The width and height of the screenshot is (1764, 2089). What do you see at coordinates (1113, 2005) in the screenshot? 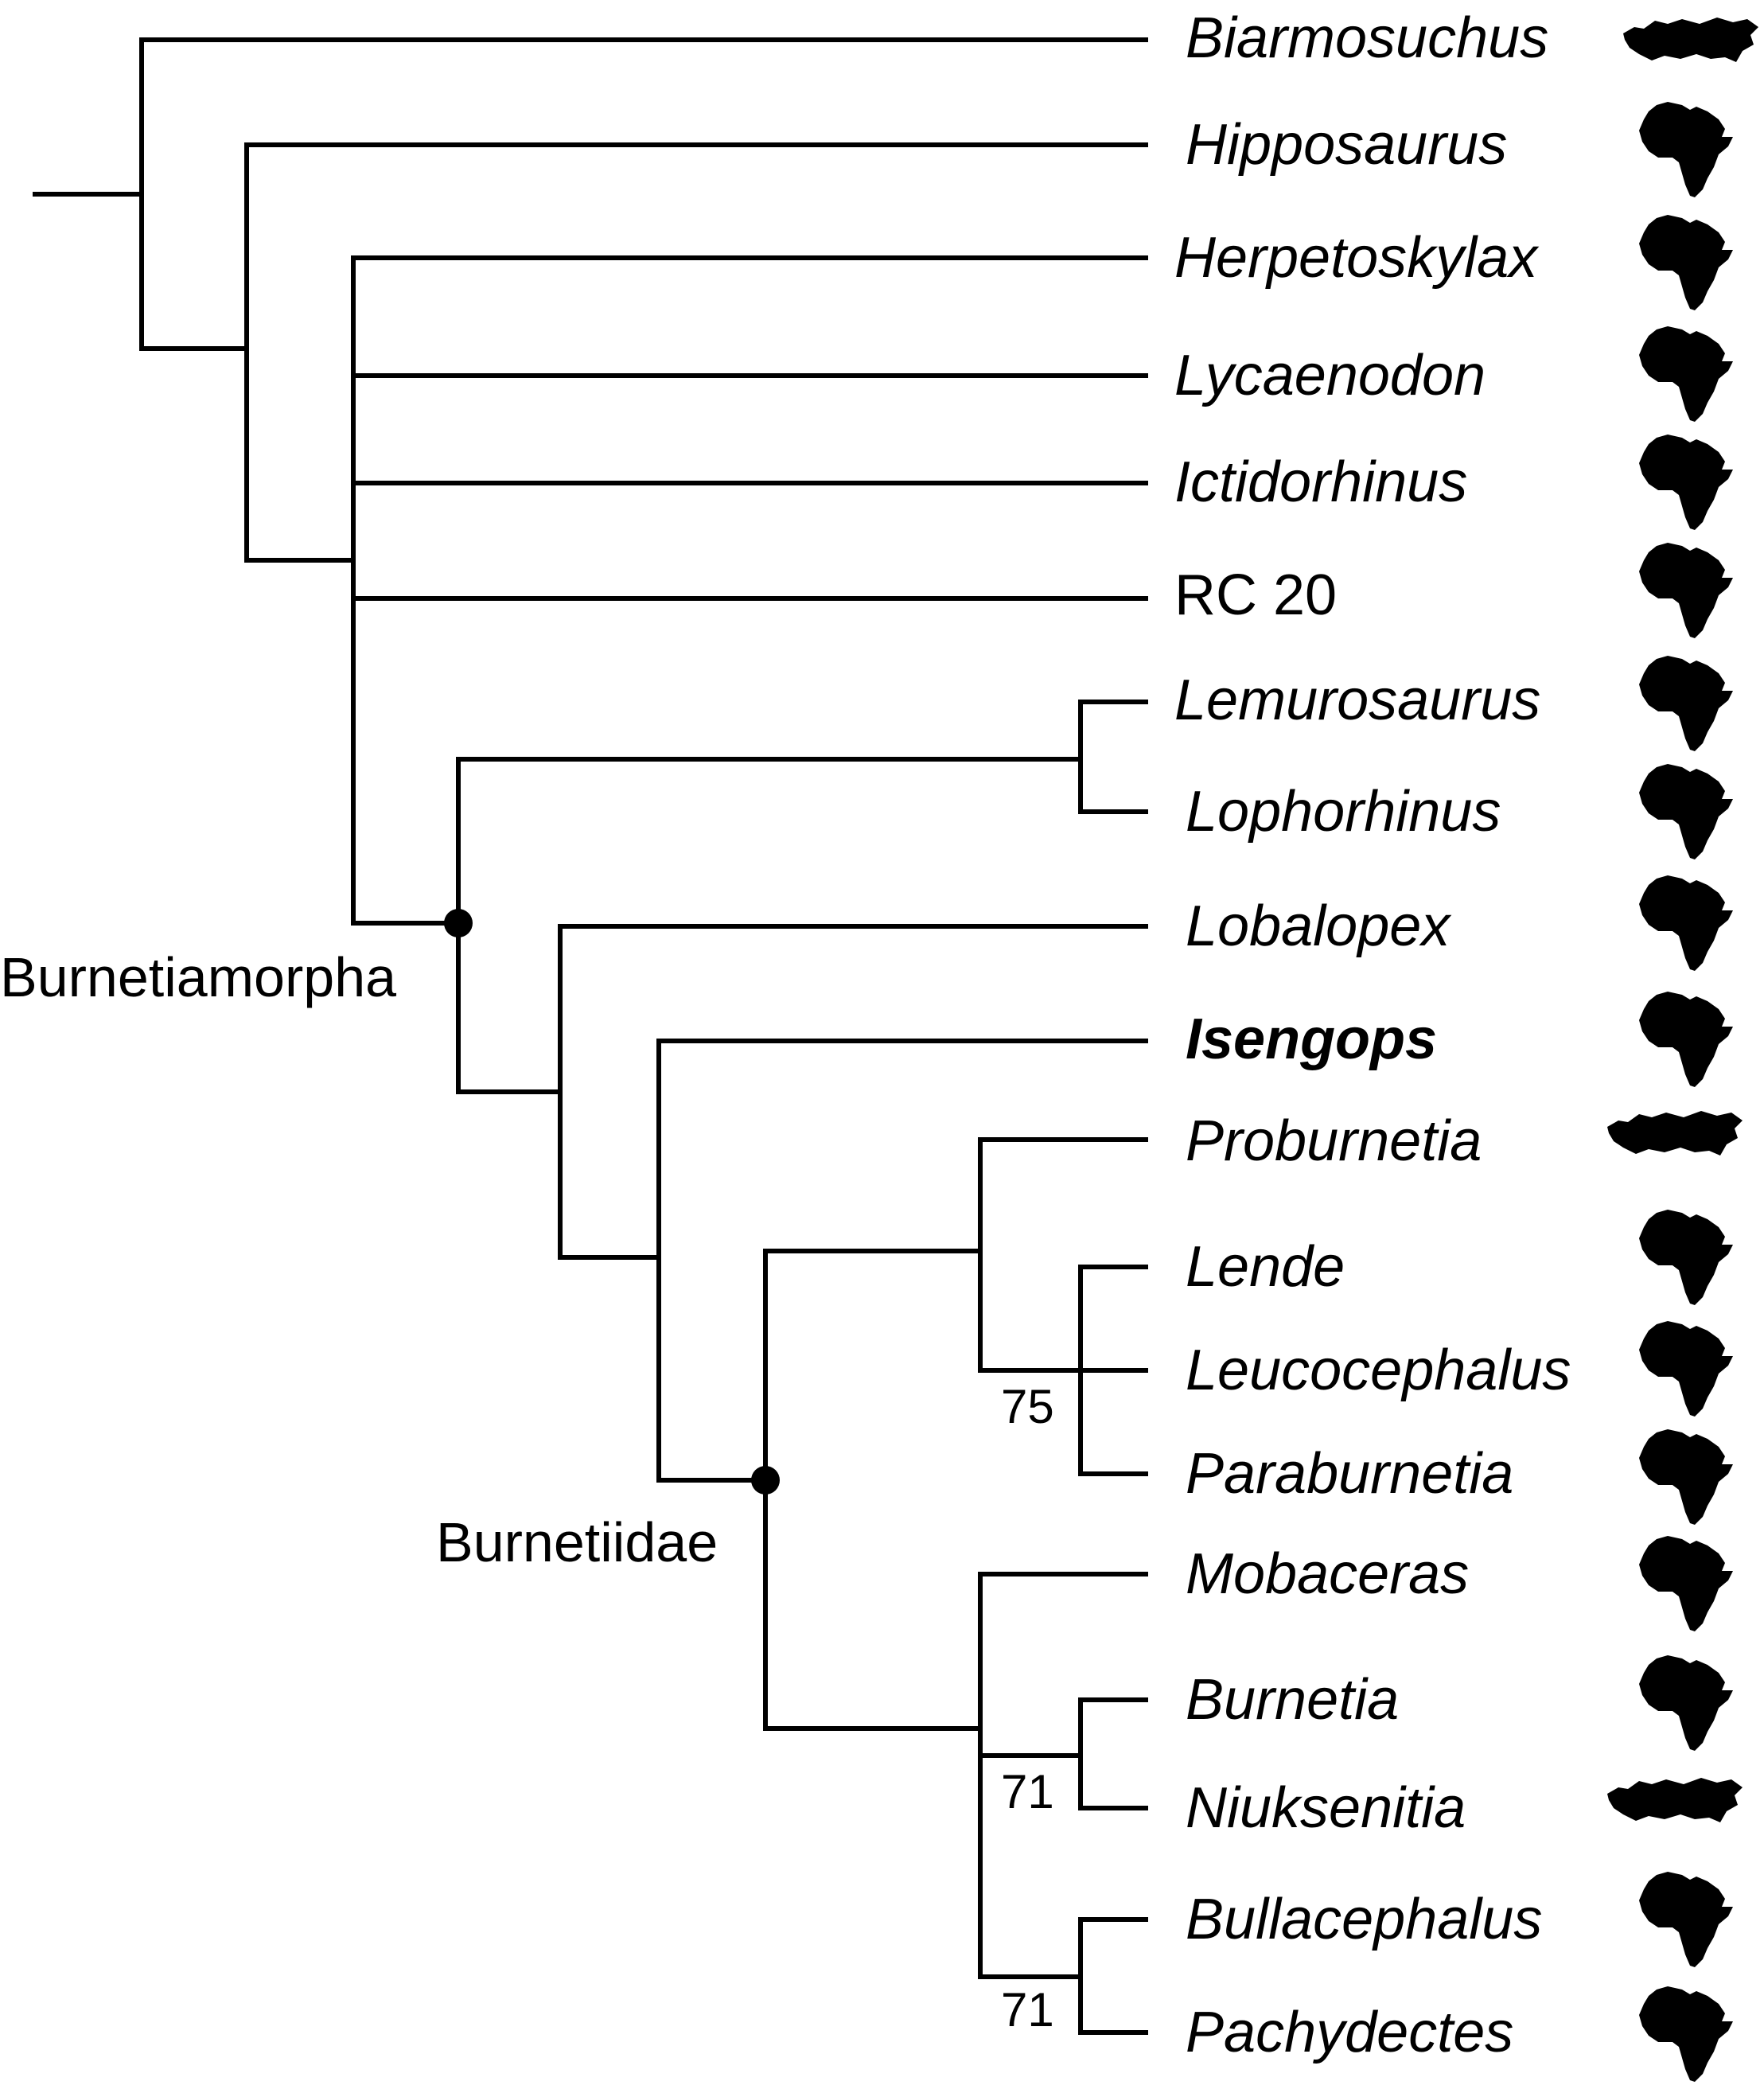
I see `branch-pachydectes` at bounding box center [1113, 2005].